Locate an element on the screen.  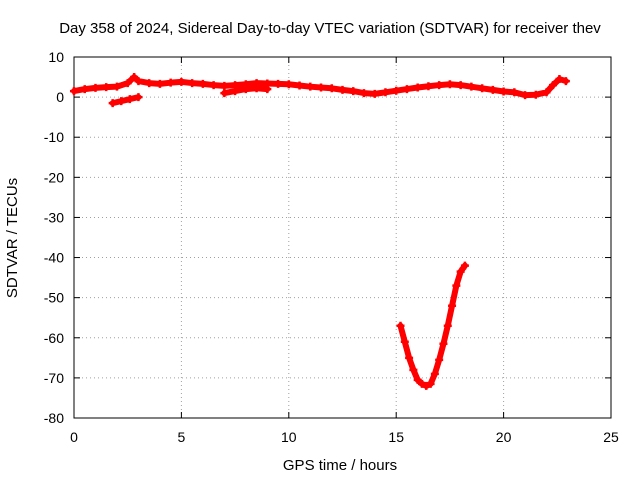
x-tick-label: 5 is located at coordinates (182, 437).